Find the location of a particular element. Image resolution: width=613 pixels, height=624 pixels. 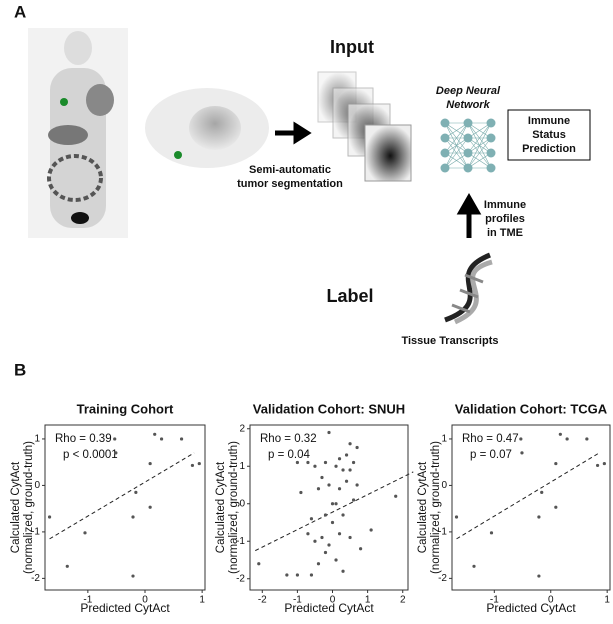

annotation: Rho = 0.32 is located at coordinates (288, 439).